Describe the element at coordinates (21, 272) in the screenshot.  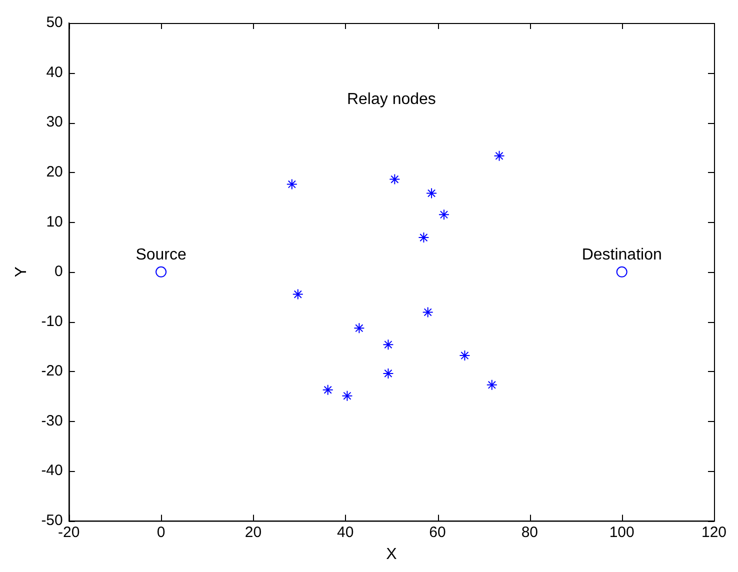
I see `y-axis-title: Y` at that location.